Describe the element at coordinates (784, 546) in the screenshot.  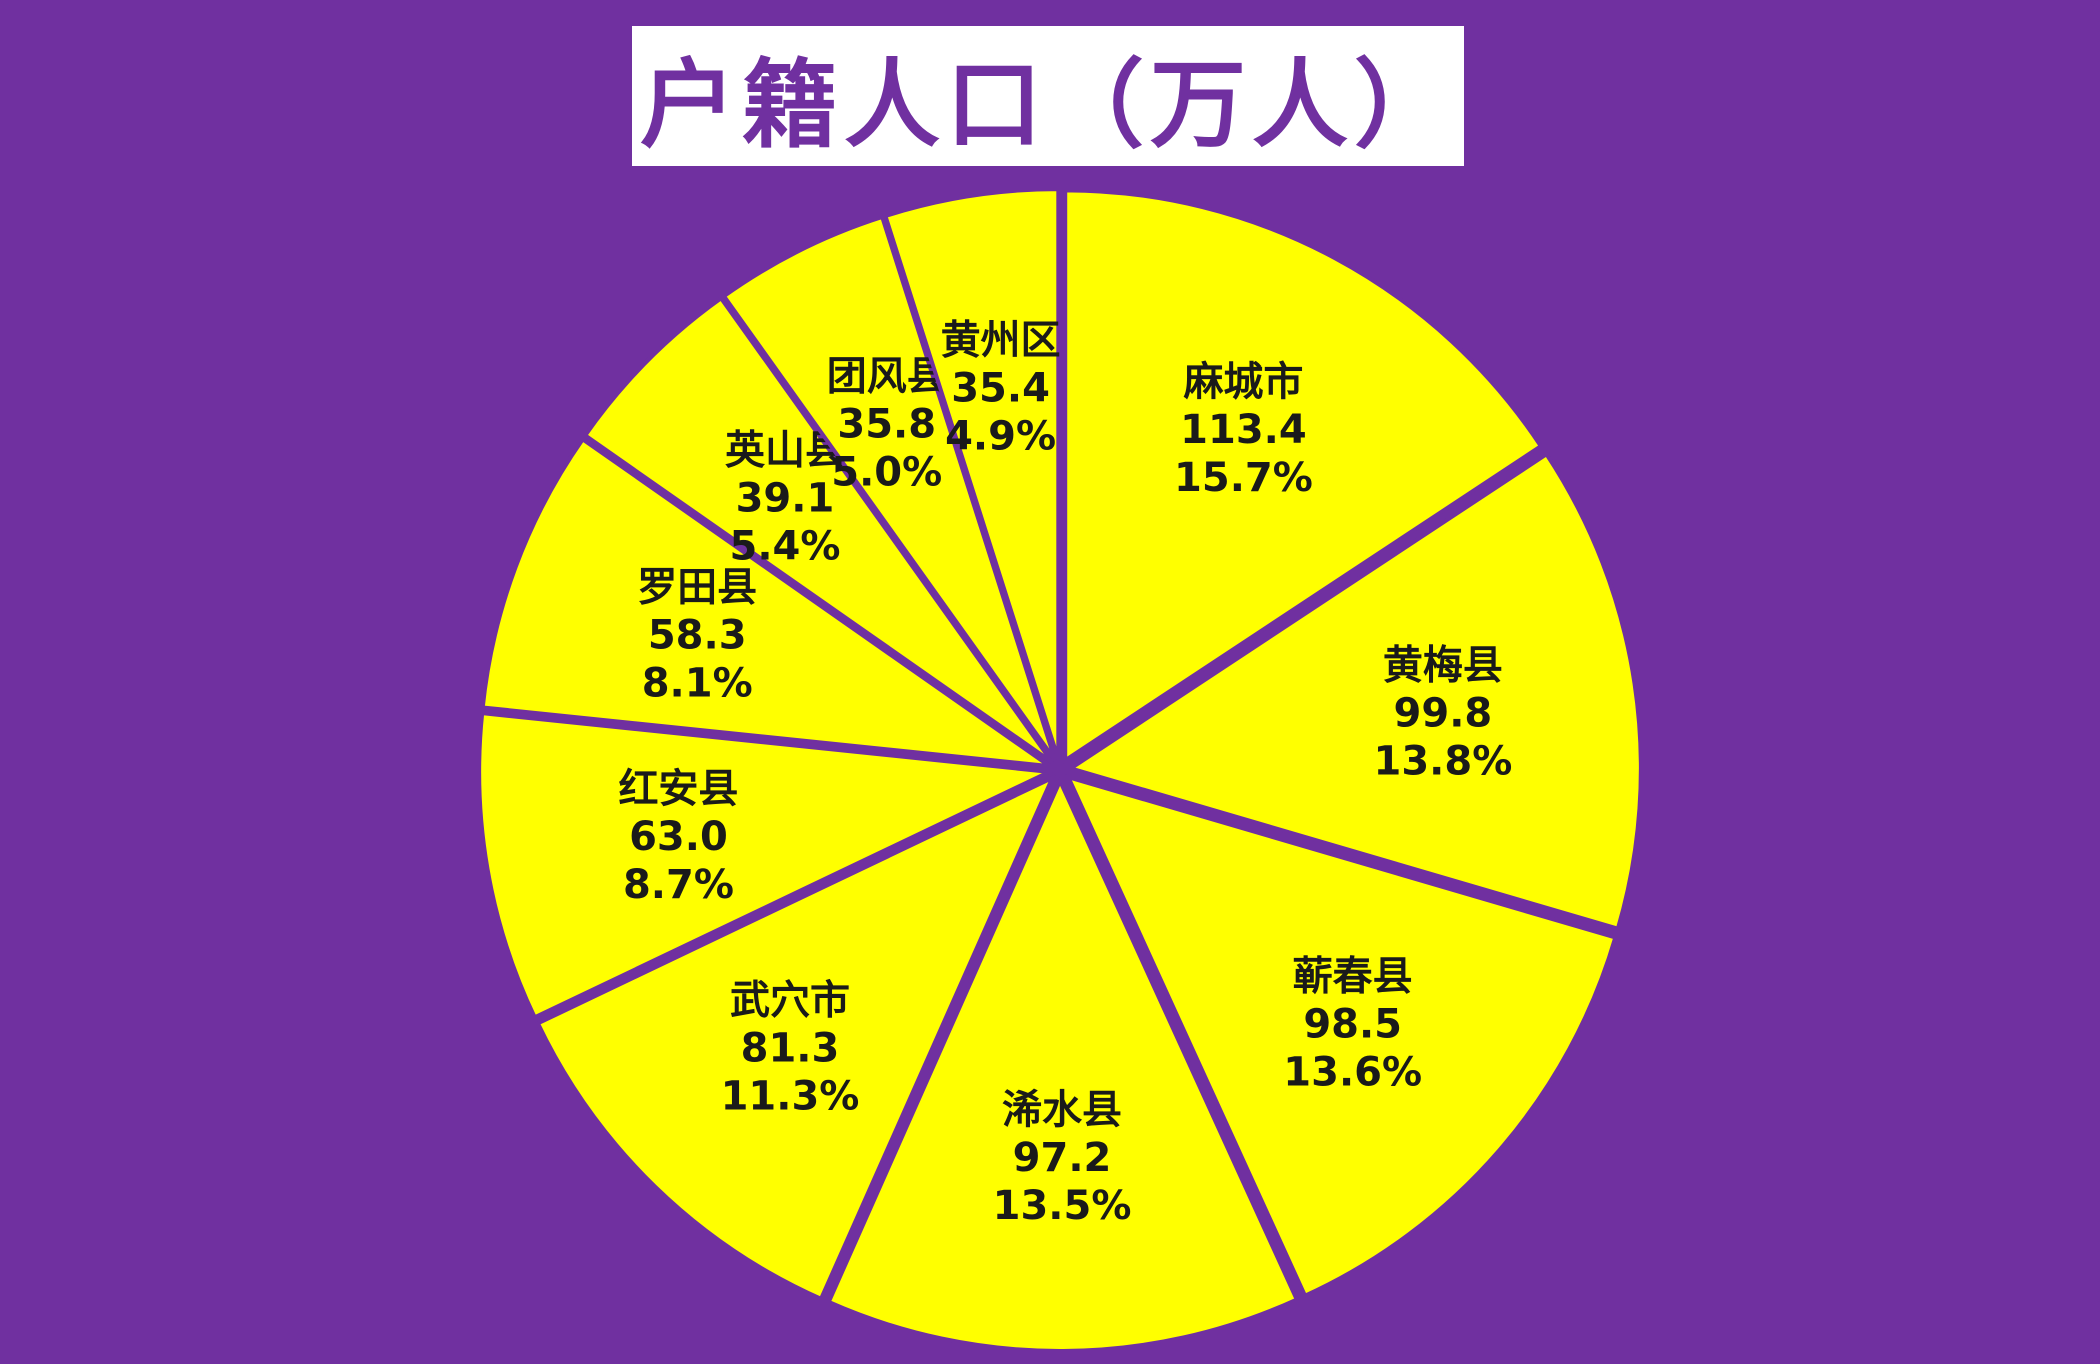
I see `slice-percent: 5.4%` at that location.